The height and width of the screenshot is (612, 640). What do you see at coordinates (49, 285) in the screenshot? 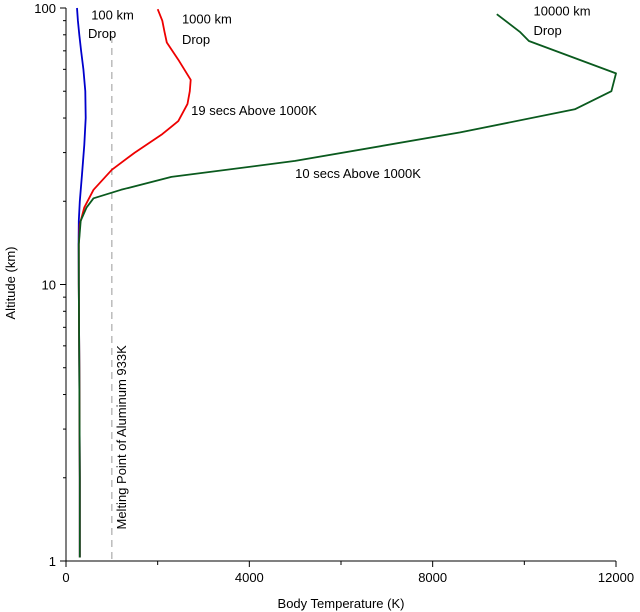
I see `y-tick-label: 10` at bounding box center [49, 285].